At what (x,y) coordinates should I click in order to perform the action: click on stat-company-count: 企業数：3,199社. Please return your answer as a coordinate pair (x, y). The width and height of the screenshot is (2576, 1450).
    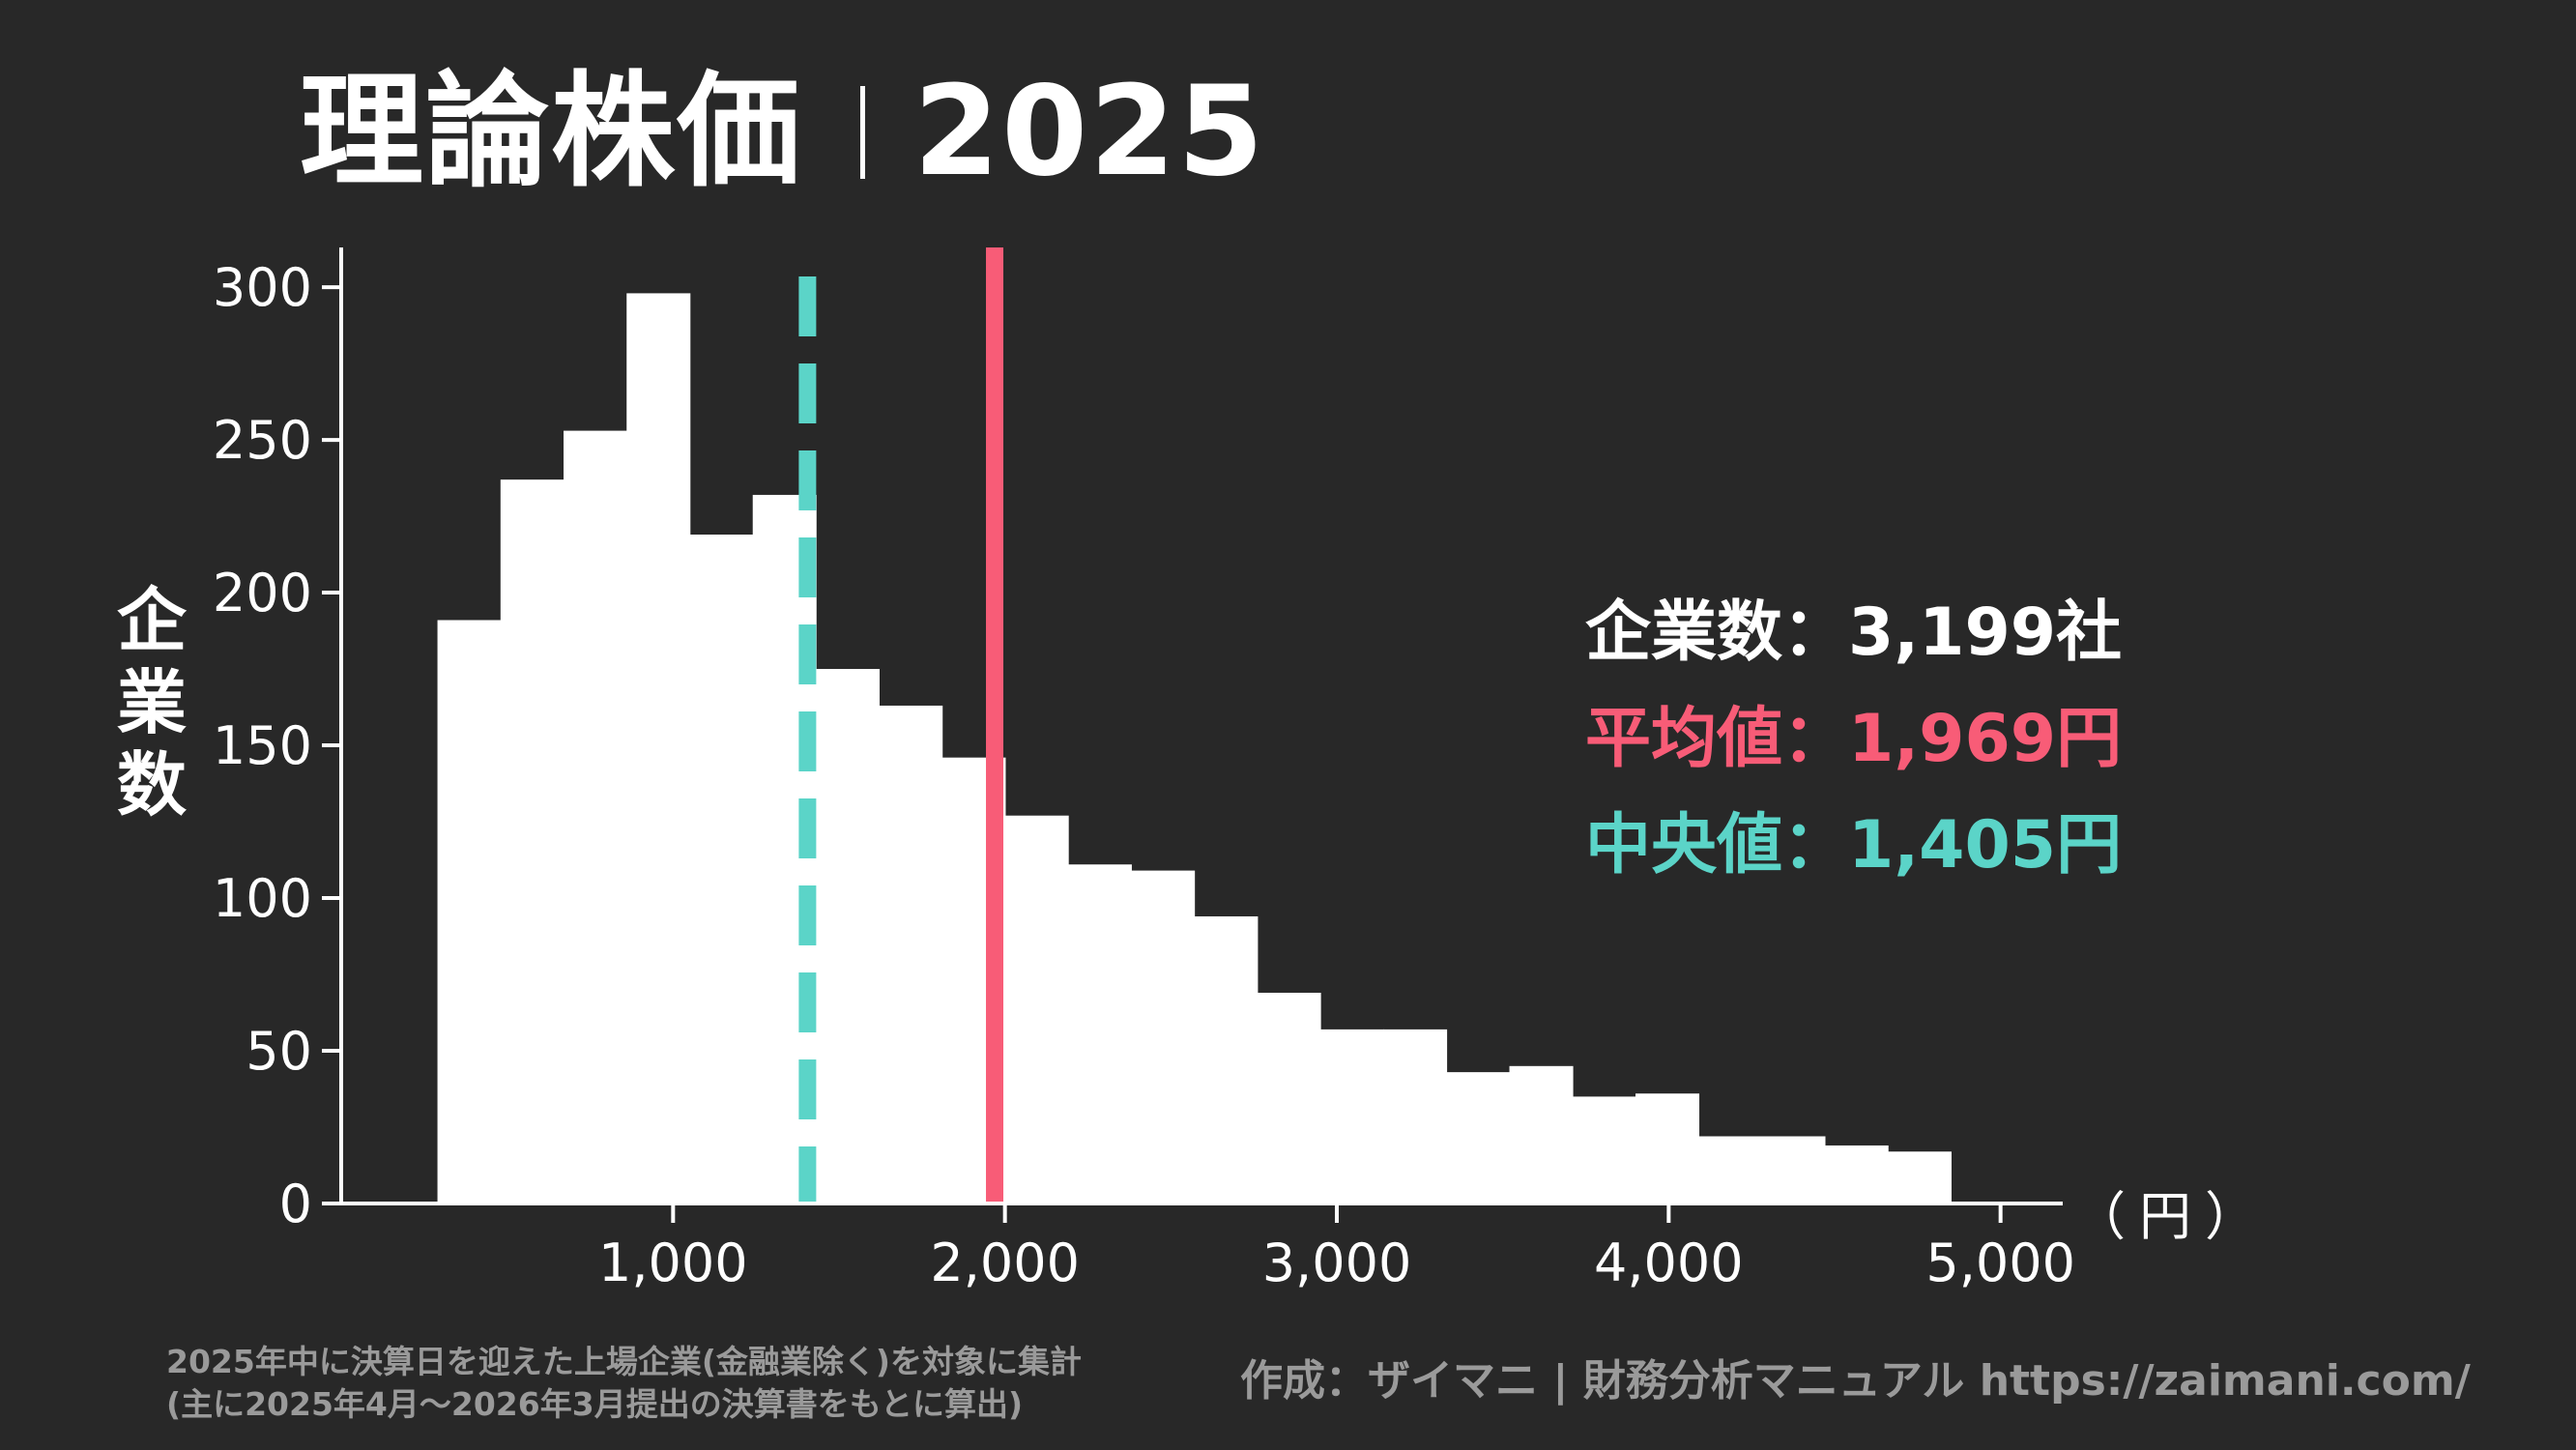
    Looking at the image, I should click on (1853, 626).